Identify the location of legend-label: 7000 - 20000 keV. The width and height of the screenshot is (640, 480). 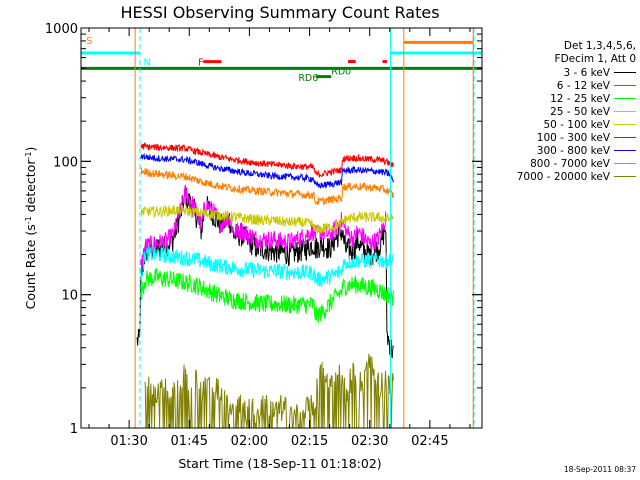
(563, 176).